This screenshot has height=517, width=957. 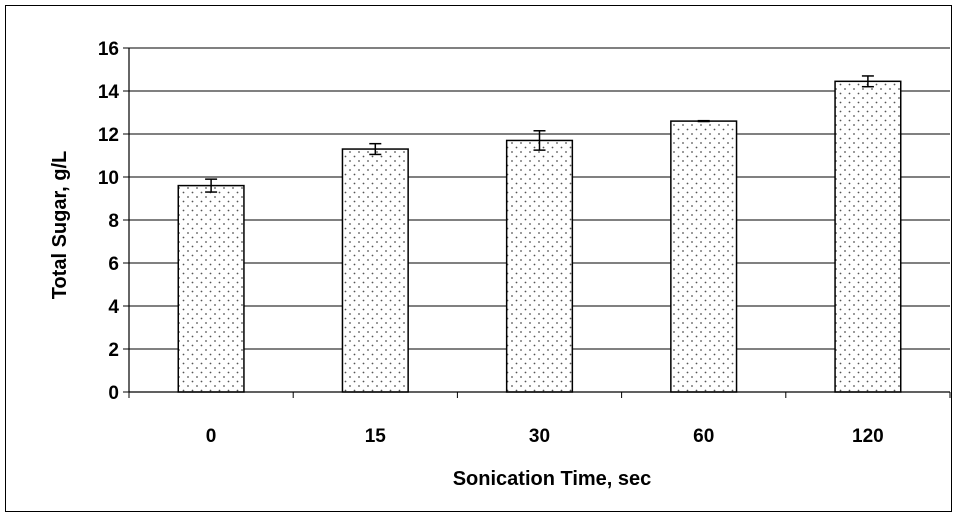 I want to click on y-tick-label: 6, so click(x=113, y=264).